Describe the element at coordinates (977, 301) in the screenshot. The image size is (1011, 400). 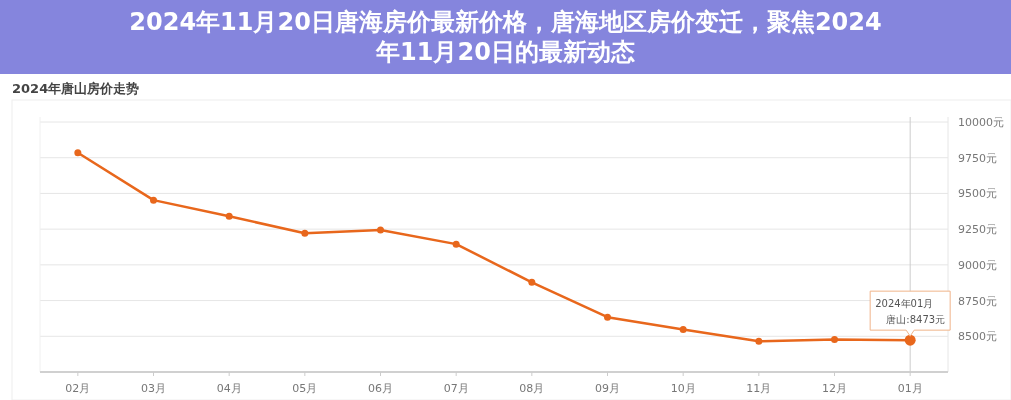
I see `y-tick-label: 8750元` at that location.